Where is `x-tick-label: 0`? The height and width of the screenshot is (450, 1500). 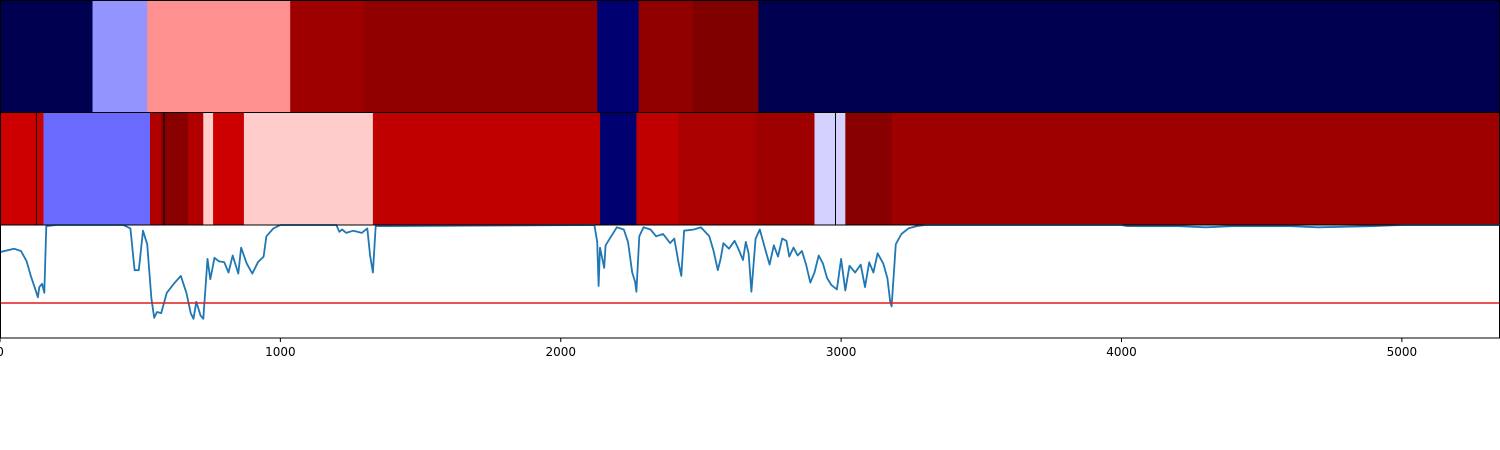
x-tick-label: 0 is located at coordinates (2, 352).